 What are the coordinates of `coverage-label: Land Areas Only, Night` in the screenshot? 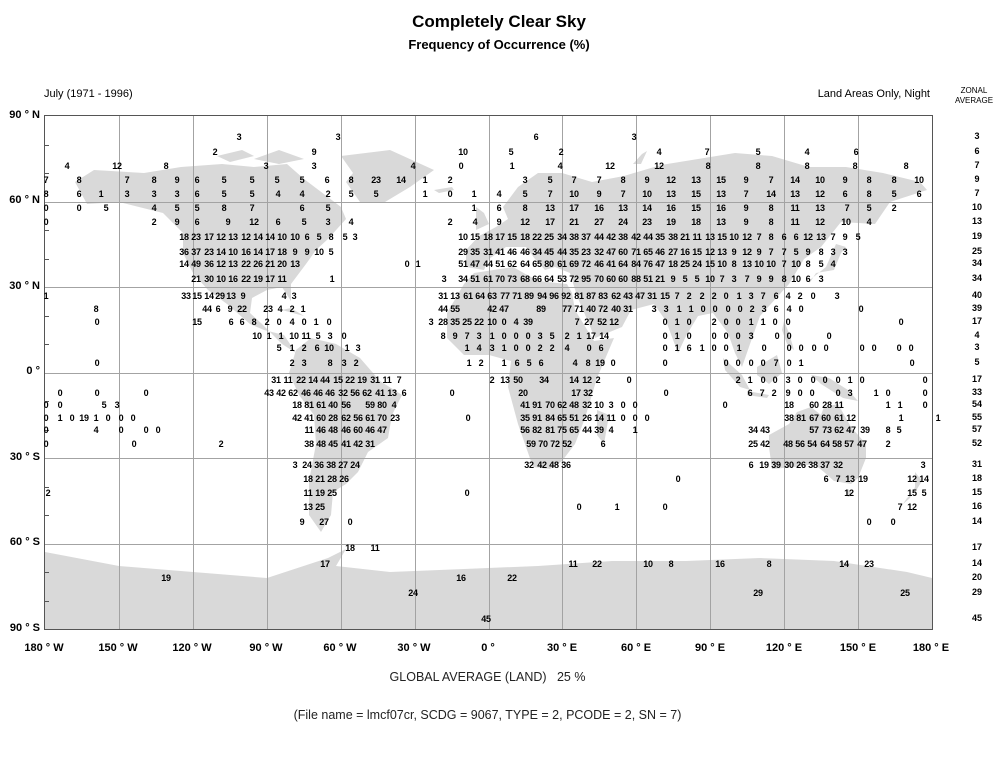 It's located at (873, 94).